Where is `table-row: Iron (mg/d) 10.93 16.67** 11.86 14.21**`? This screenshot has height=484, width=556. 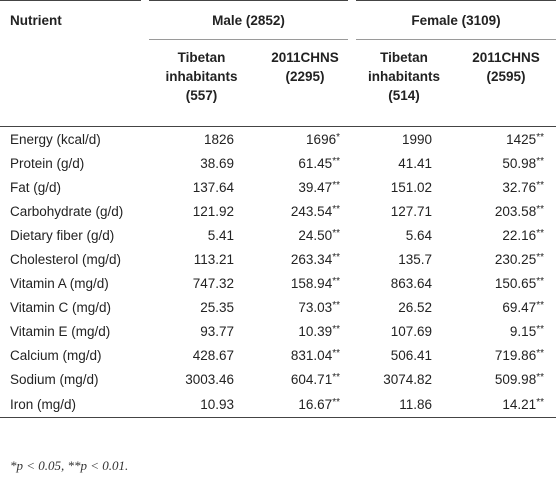
table-row: Iron (mg/d) 10.93 16.67** 11.86 14.21** is located at coordinates (278, 404).